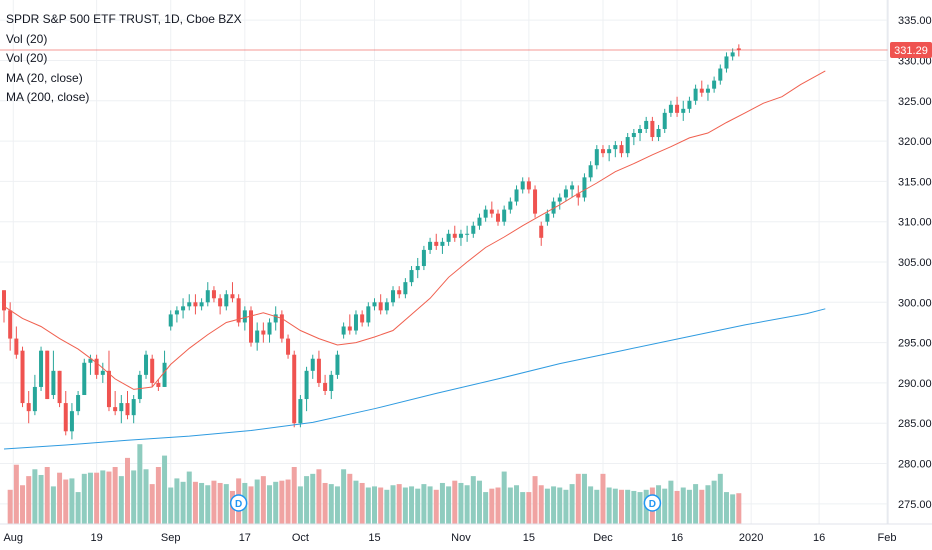 The image size is (932, 550). What do you see at coordinates (915, 182) in the screenshot?
I see `y-tick-label: 315.00` at bounding box center [915, 182].